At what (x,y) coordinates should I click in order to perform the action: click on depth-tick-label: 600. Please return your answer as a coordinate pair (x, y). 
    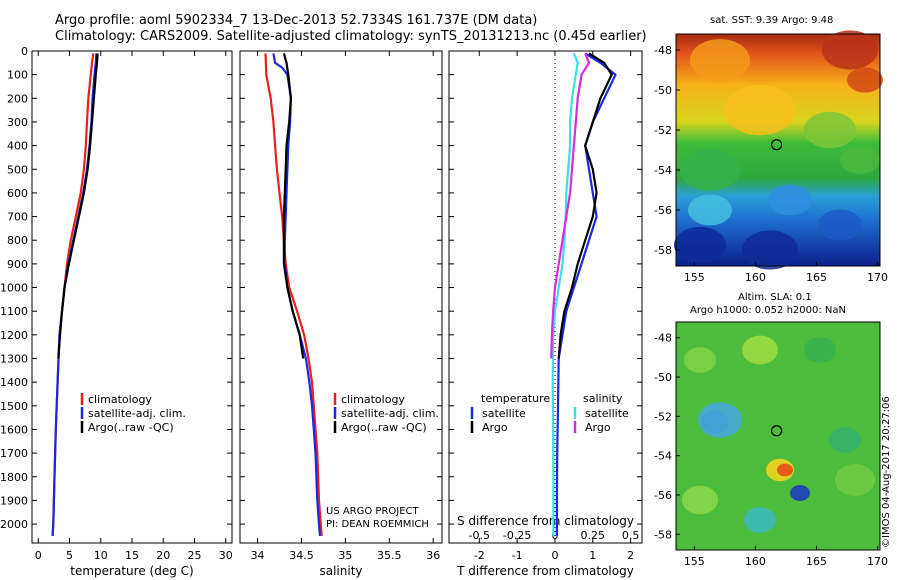
    Looking at the image, I should click on (17, 193).